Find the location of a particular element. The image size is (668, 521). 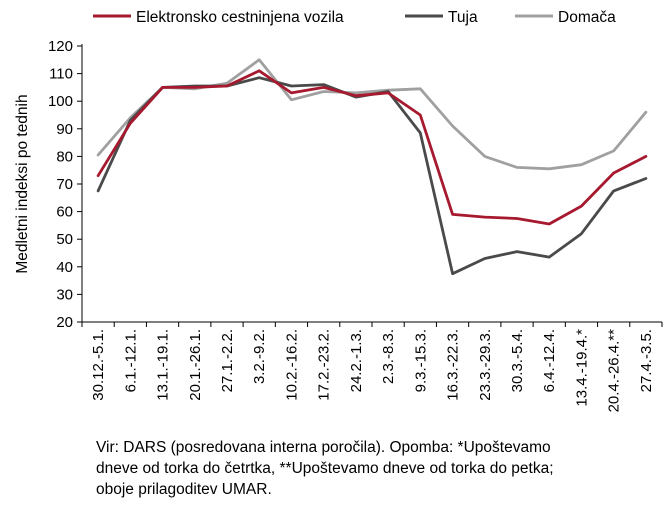

x-tick-label: 2.3.-8.3. is located at coordinates (388, 356).